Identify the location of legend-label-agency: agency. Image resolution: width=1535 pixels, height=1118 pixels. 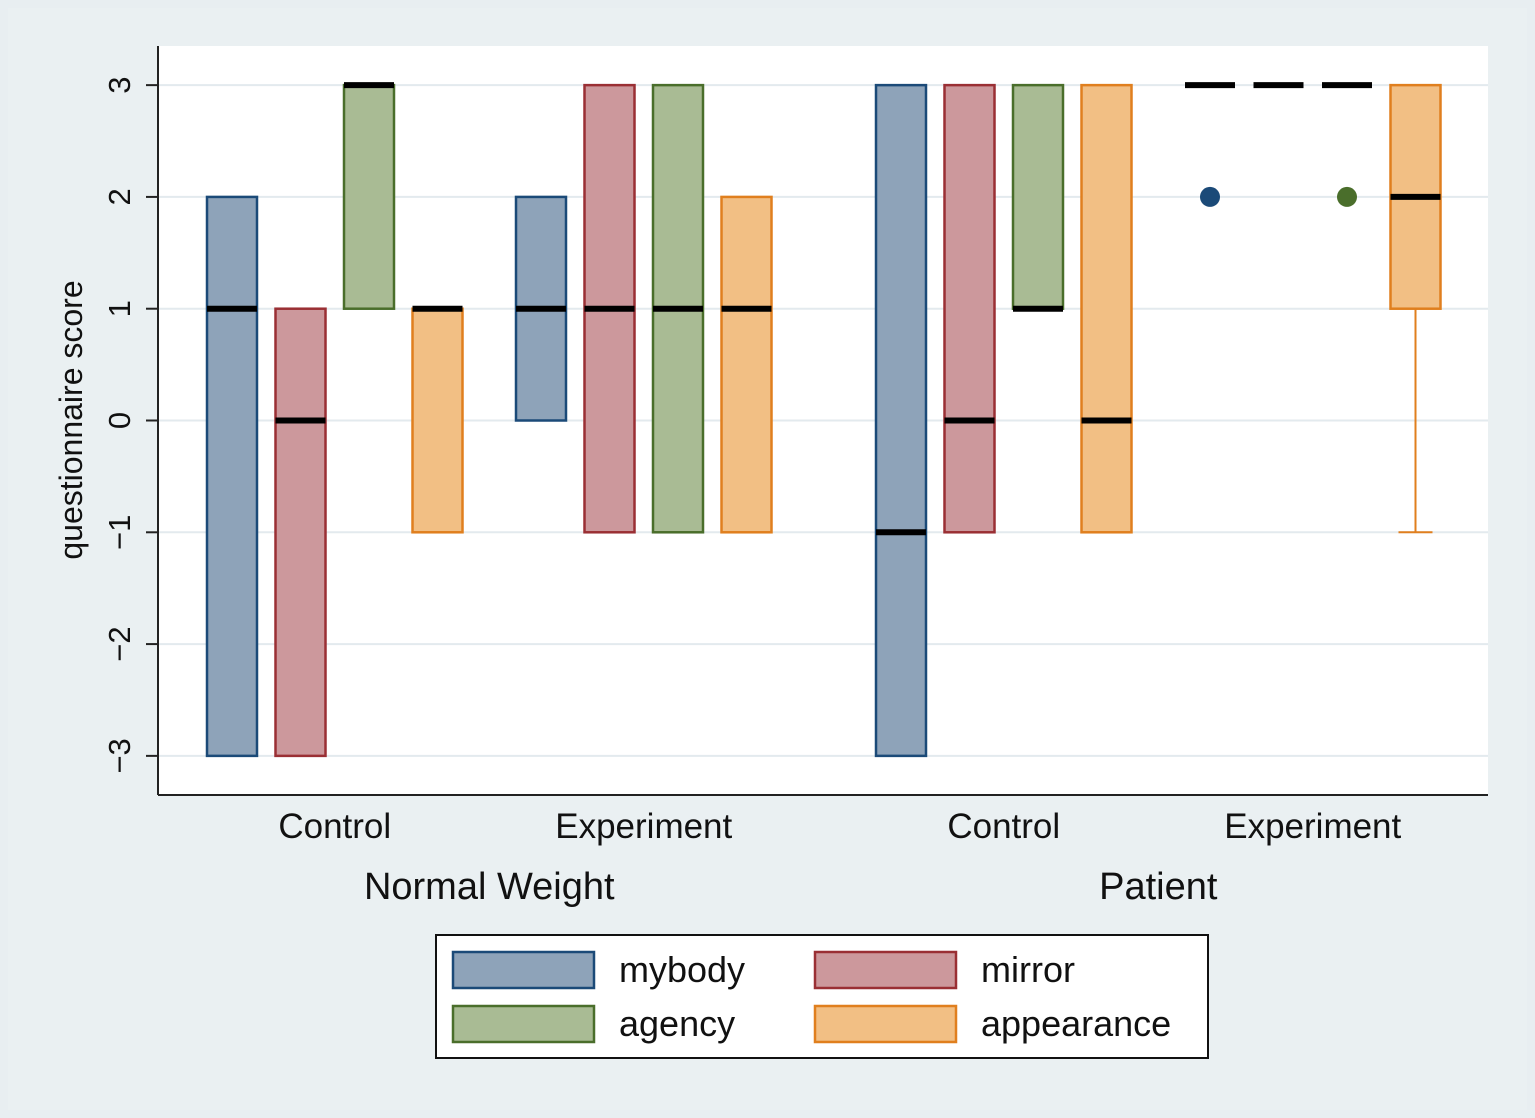
(677, 1023).